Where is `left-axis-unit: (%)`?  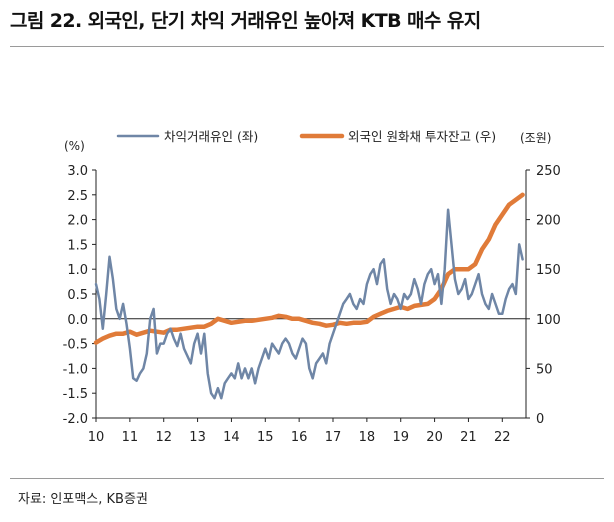
left-axis-unit: (%) is located at coordinates (74, 146).